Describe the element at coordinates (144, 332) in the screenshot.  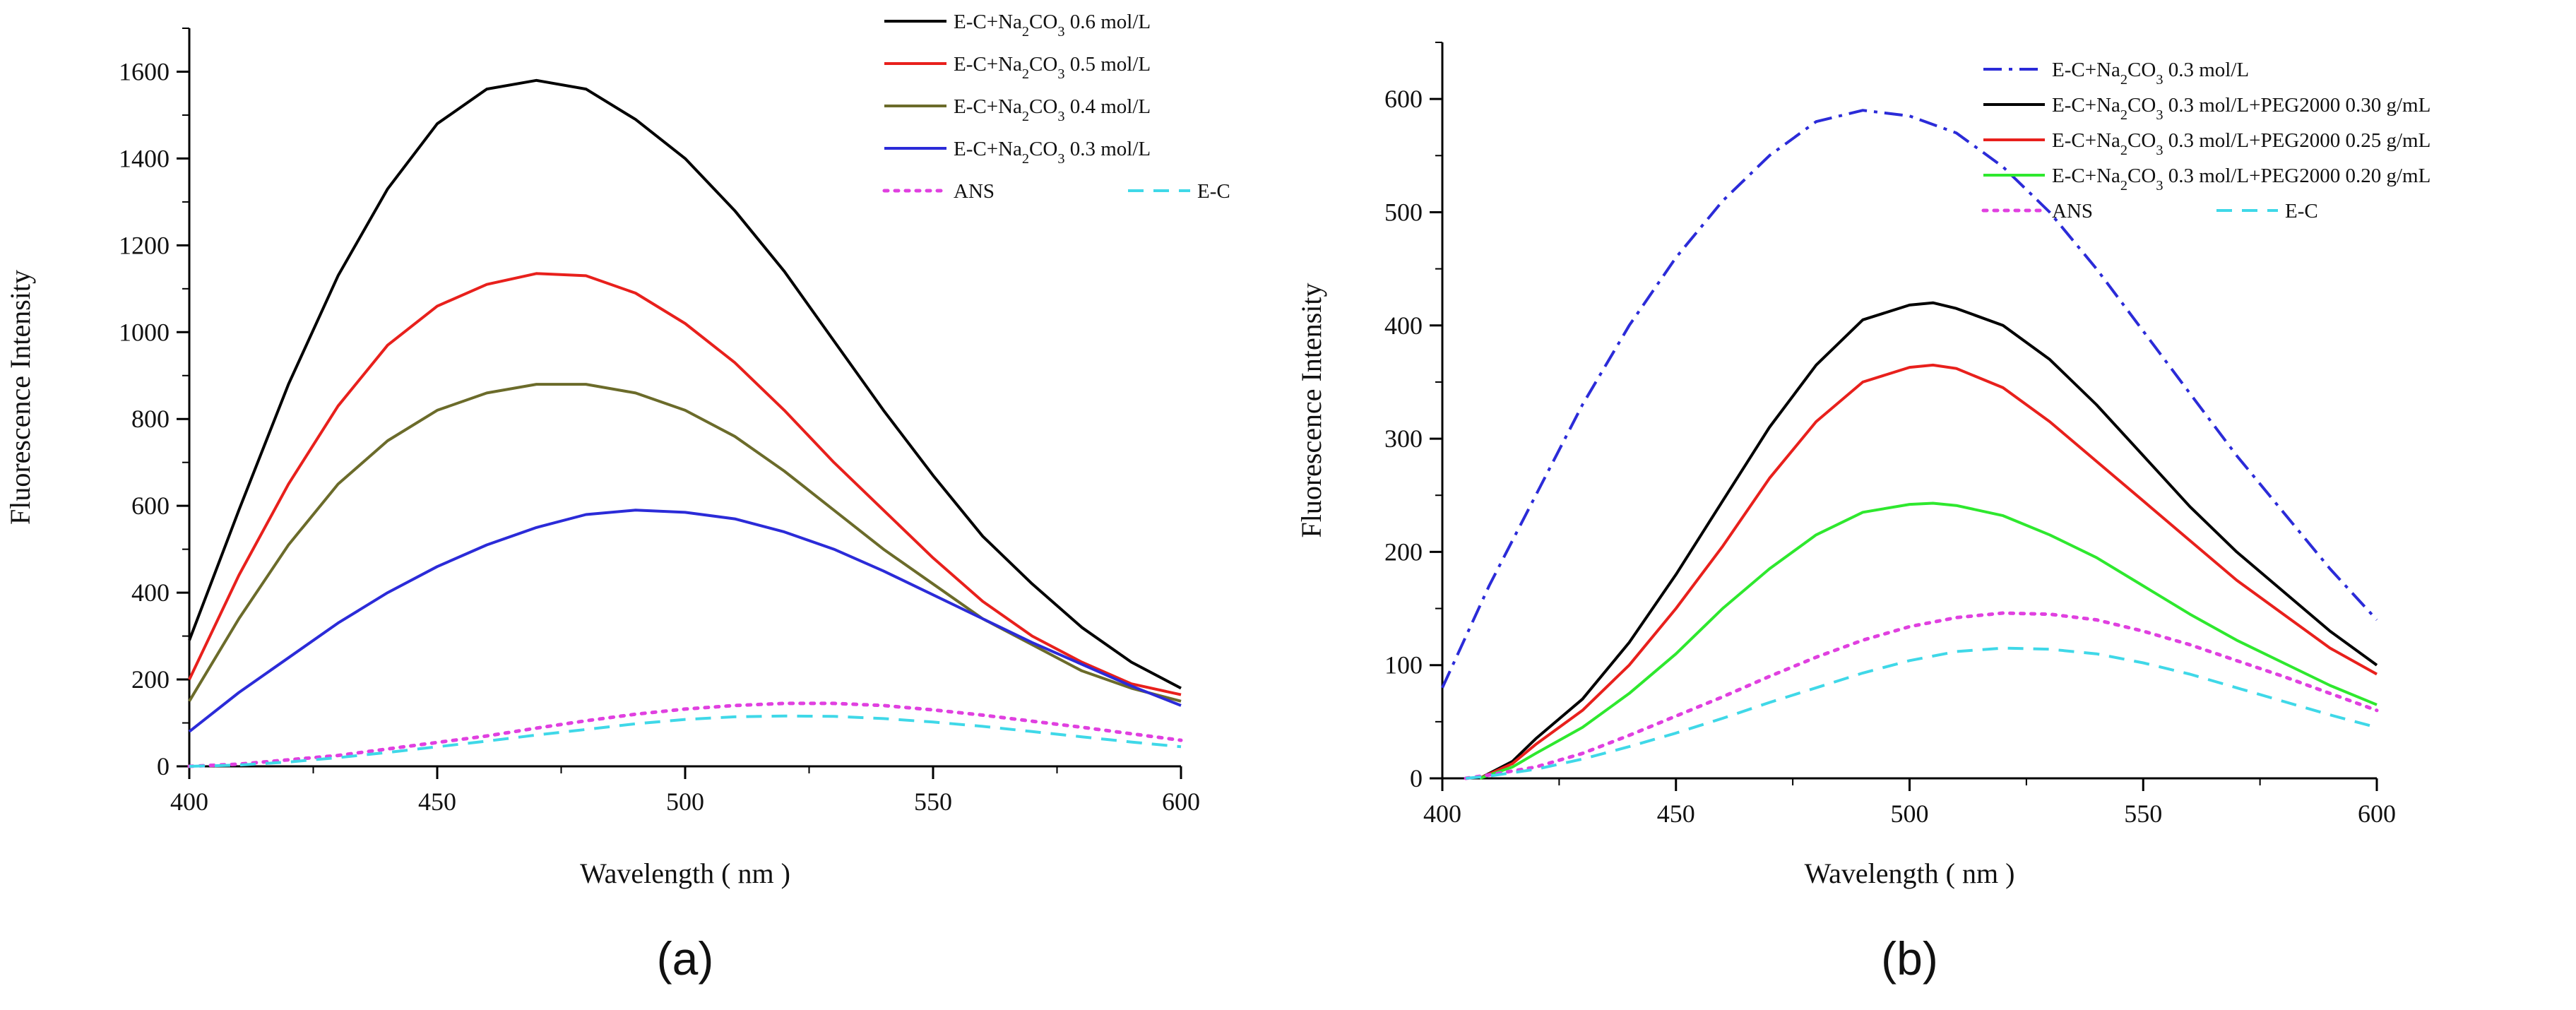
I see `y-tick-label: 1000` at that location.